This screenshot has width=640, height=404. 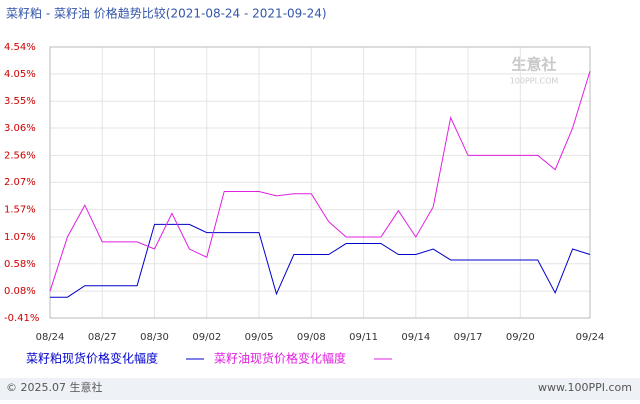 I want to click on footer-left: © 2025.07 生意社, so click(x=54, y=387).